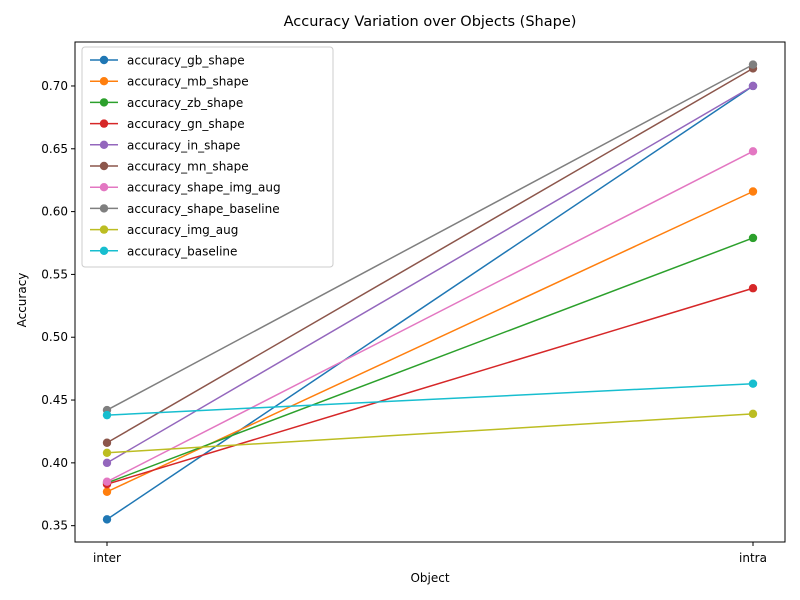 The height and width of the screenshot is (600, 800). What do you see at coordinates (54, 400) in the screenshot?
I see `y-tick-label: 0.45` at bounding box center [54, 400].